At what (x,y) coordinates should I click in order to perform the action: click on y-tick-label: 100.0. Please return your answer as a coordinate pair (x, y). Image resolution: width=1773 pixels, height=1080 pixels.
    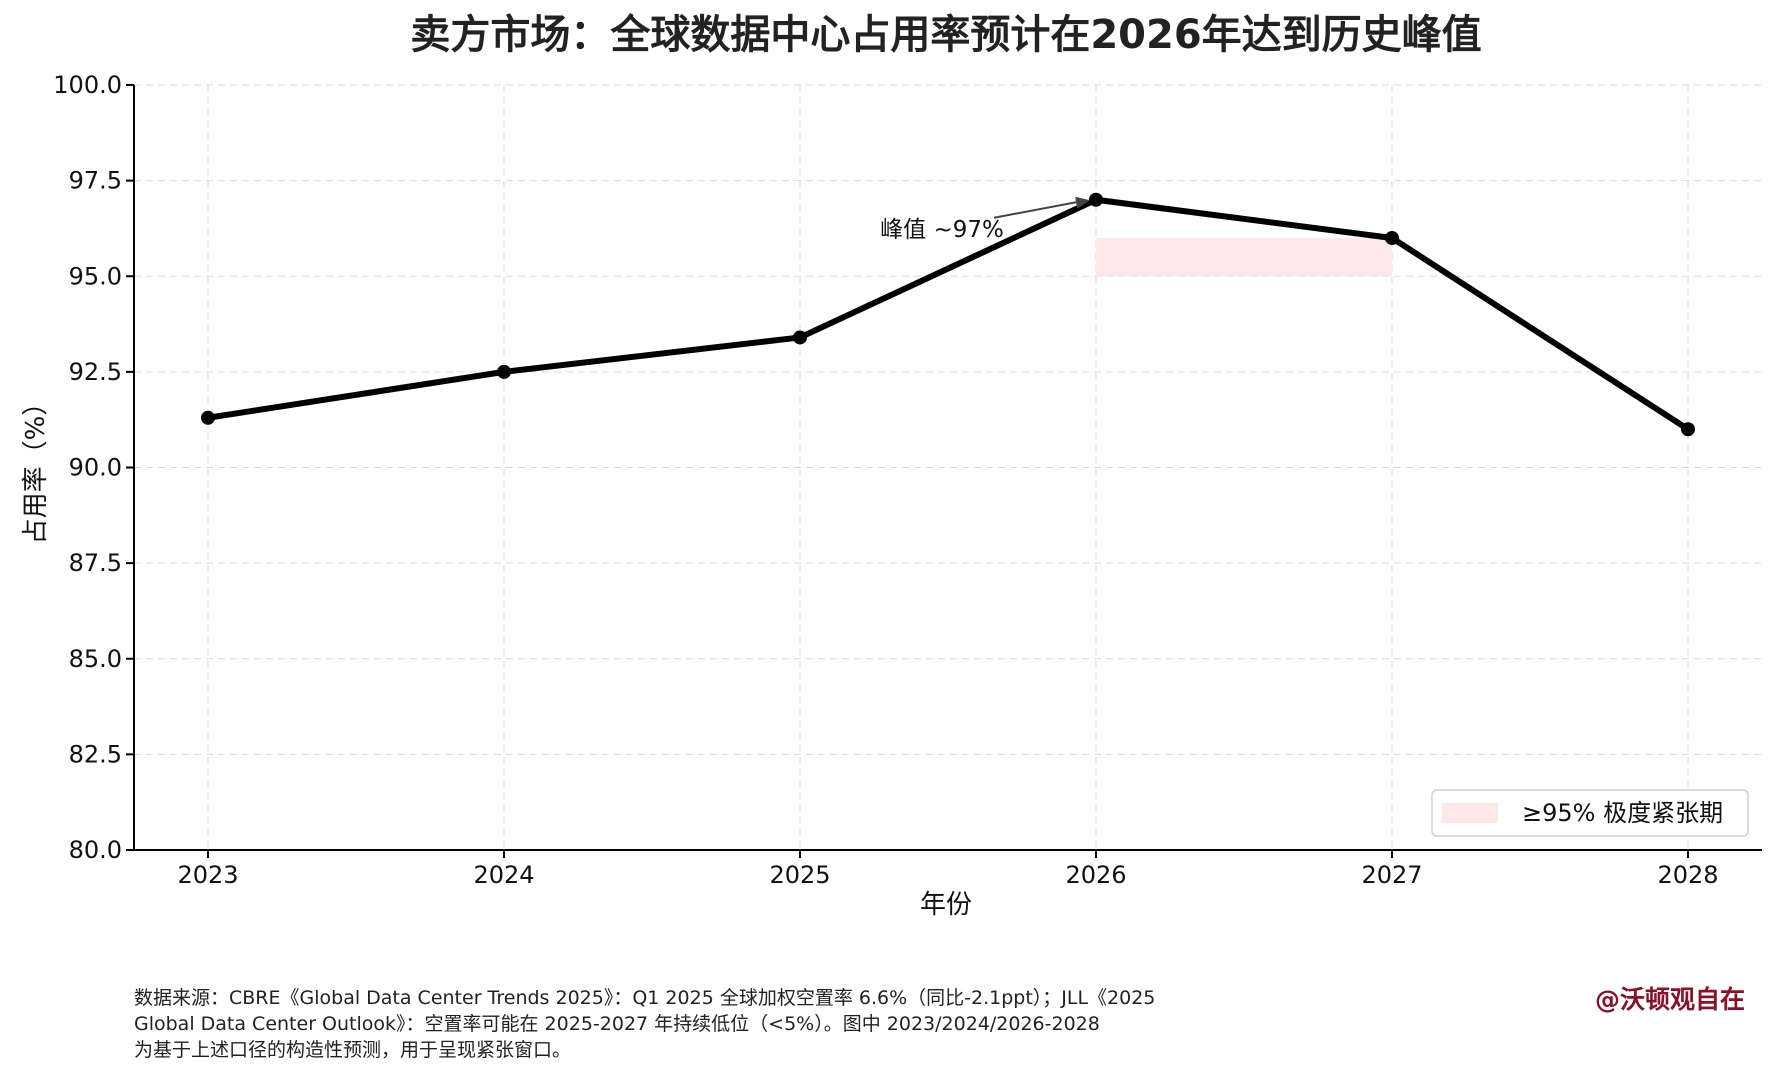
    Looking at the image, I should click on (87, 85).